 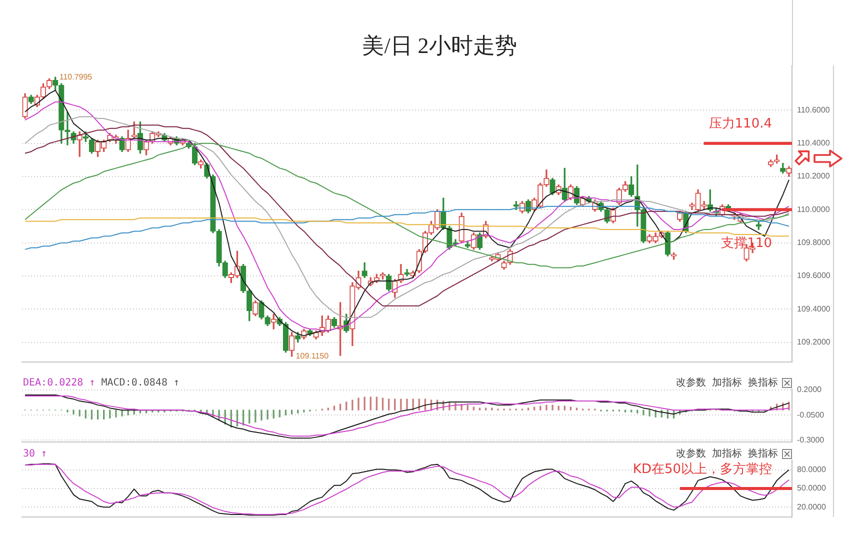 I want to click on y-tick-label: 0.2000, so click(x=809, y=389).